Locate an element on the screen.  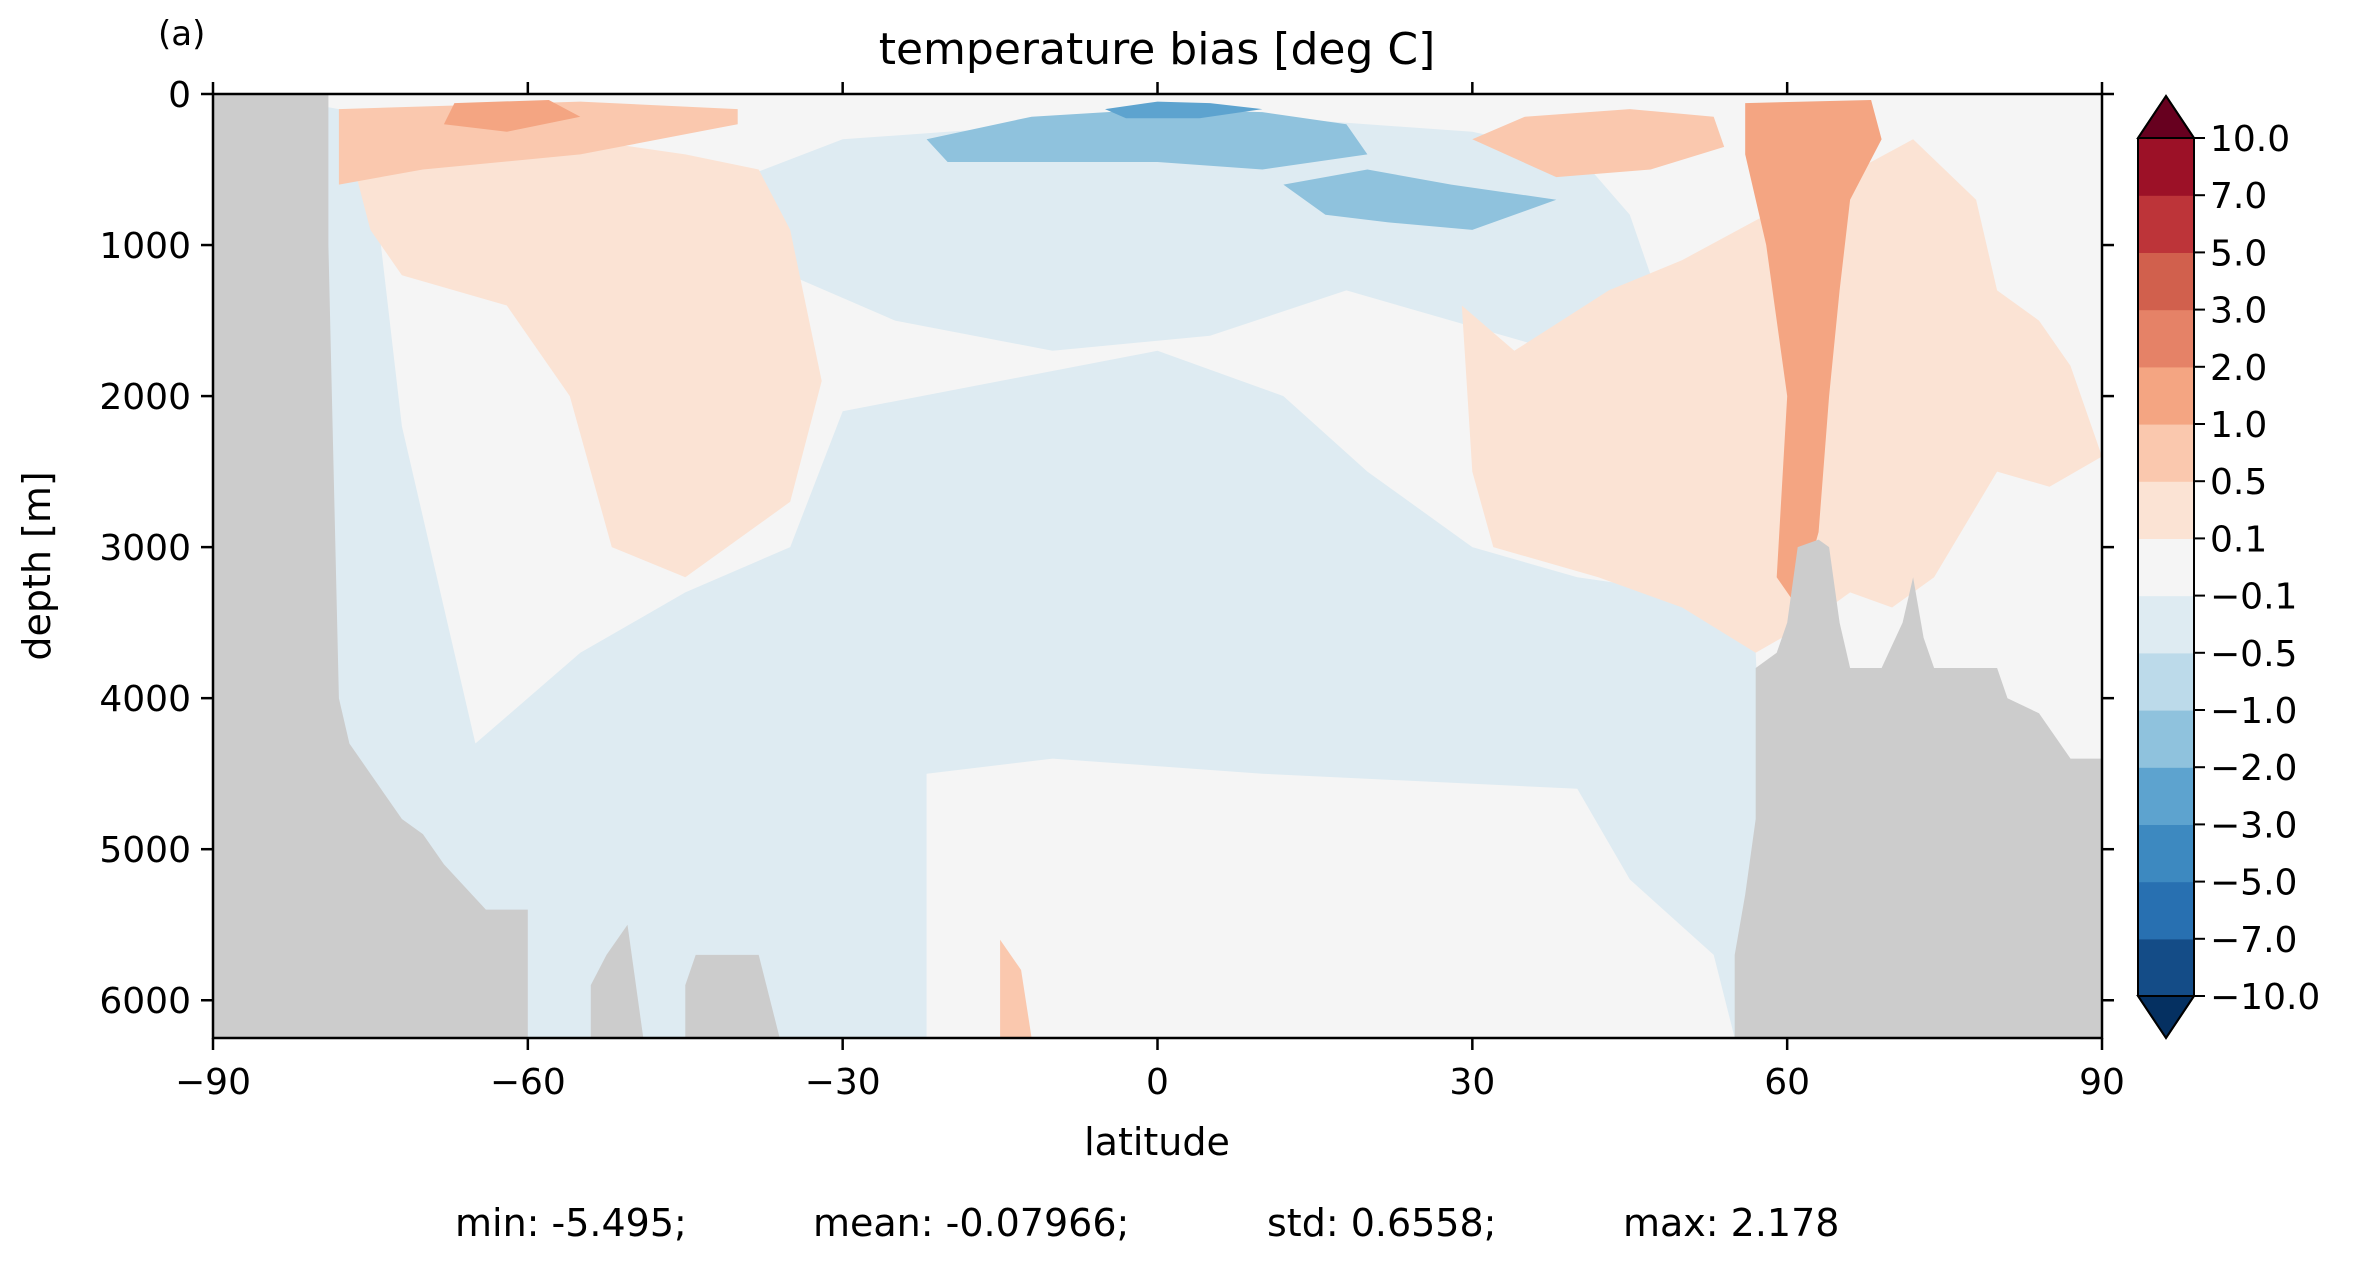
x-tick-label: 90 is located at coordinates (2102, 1082).